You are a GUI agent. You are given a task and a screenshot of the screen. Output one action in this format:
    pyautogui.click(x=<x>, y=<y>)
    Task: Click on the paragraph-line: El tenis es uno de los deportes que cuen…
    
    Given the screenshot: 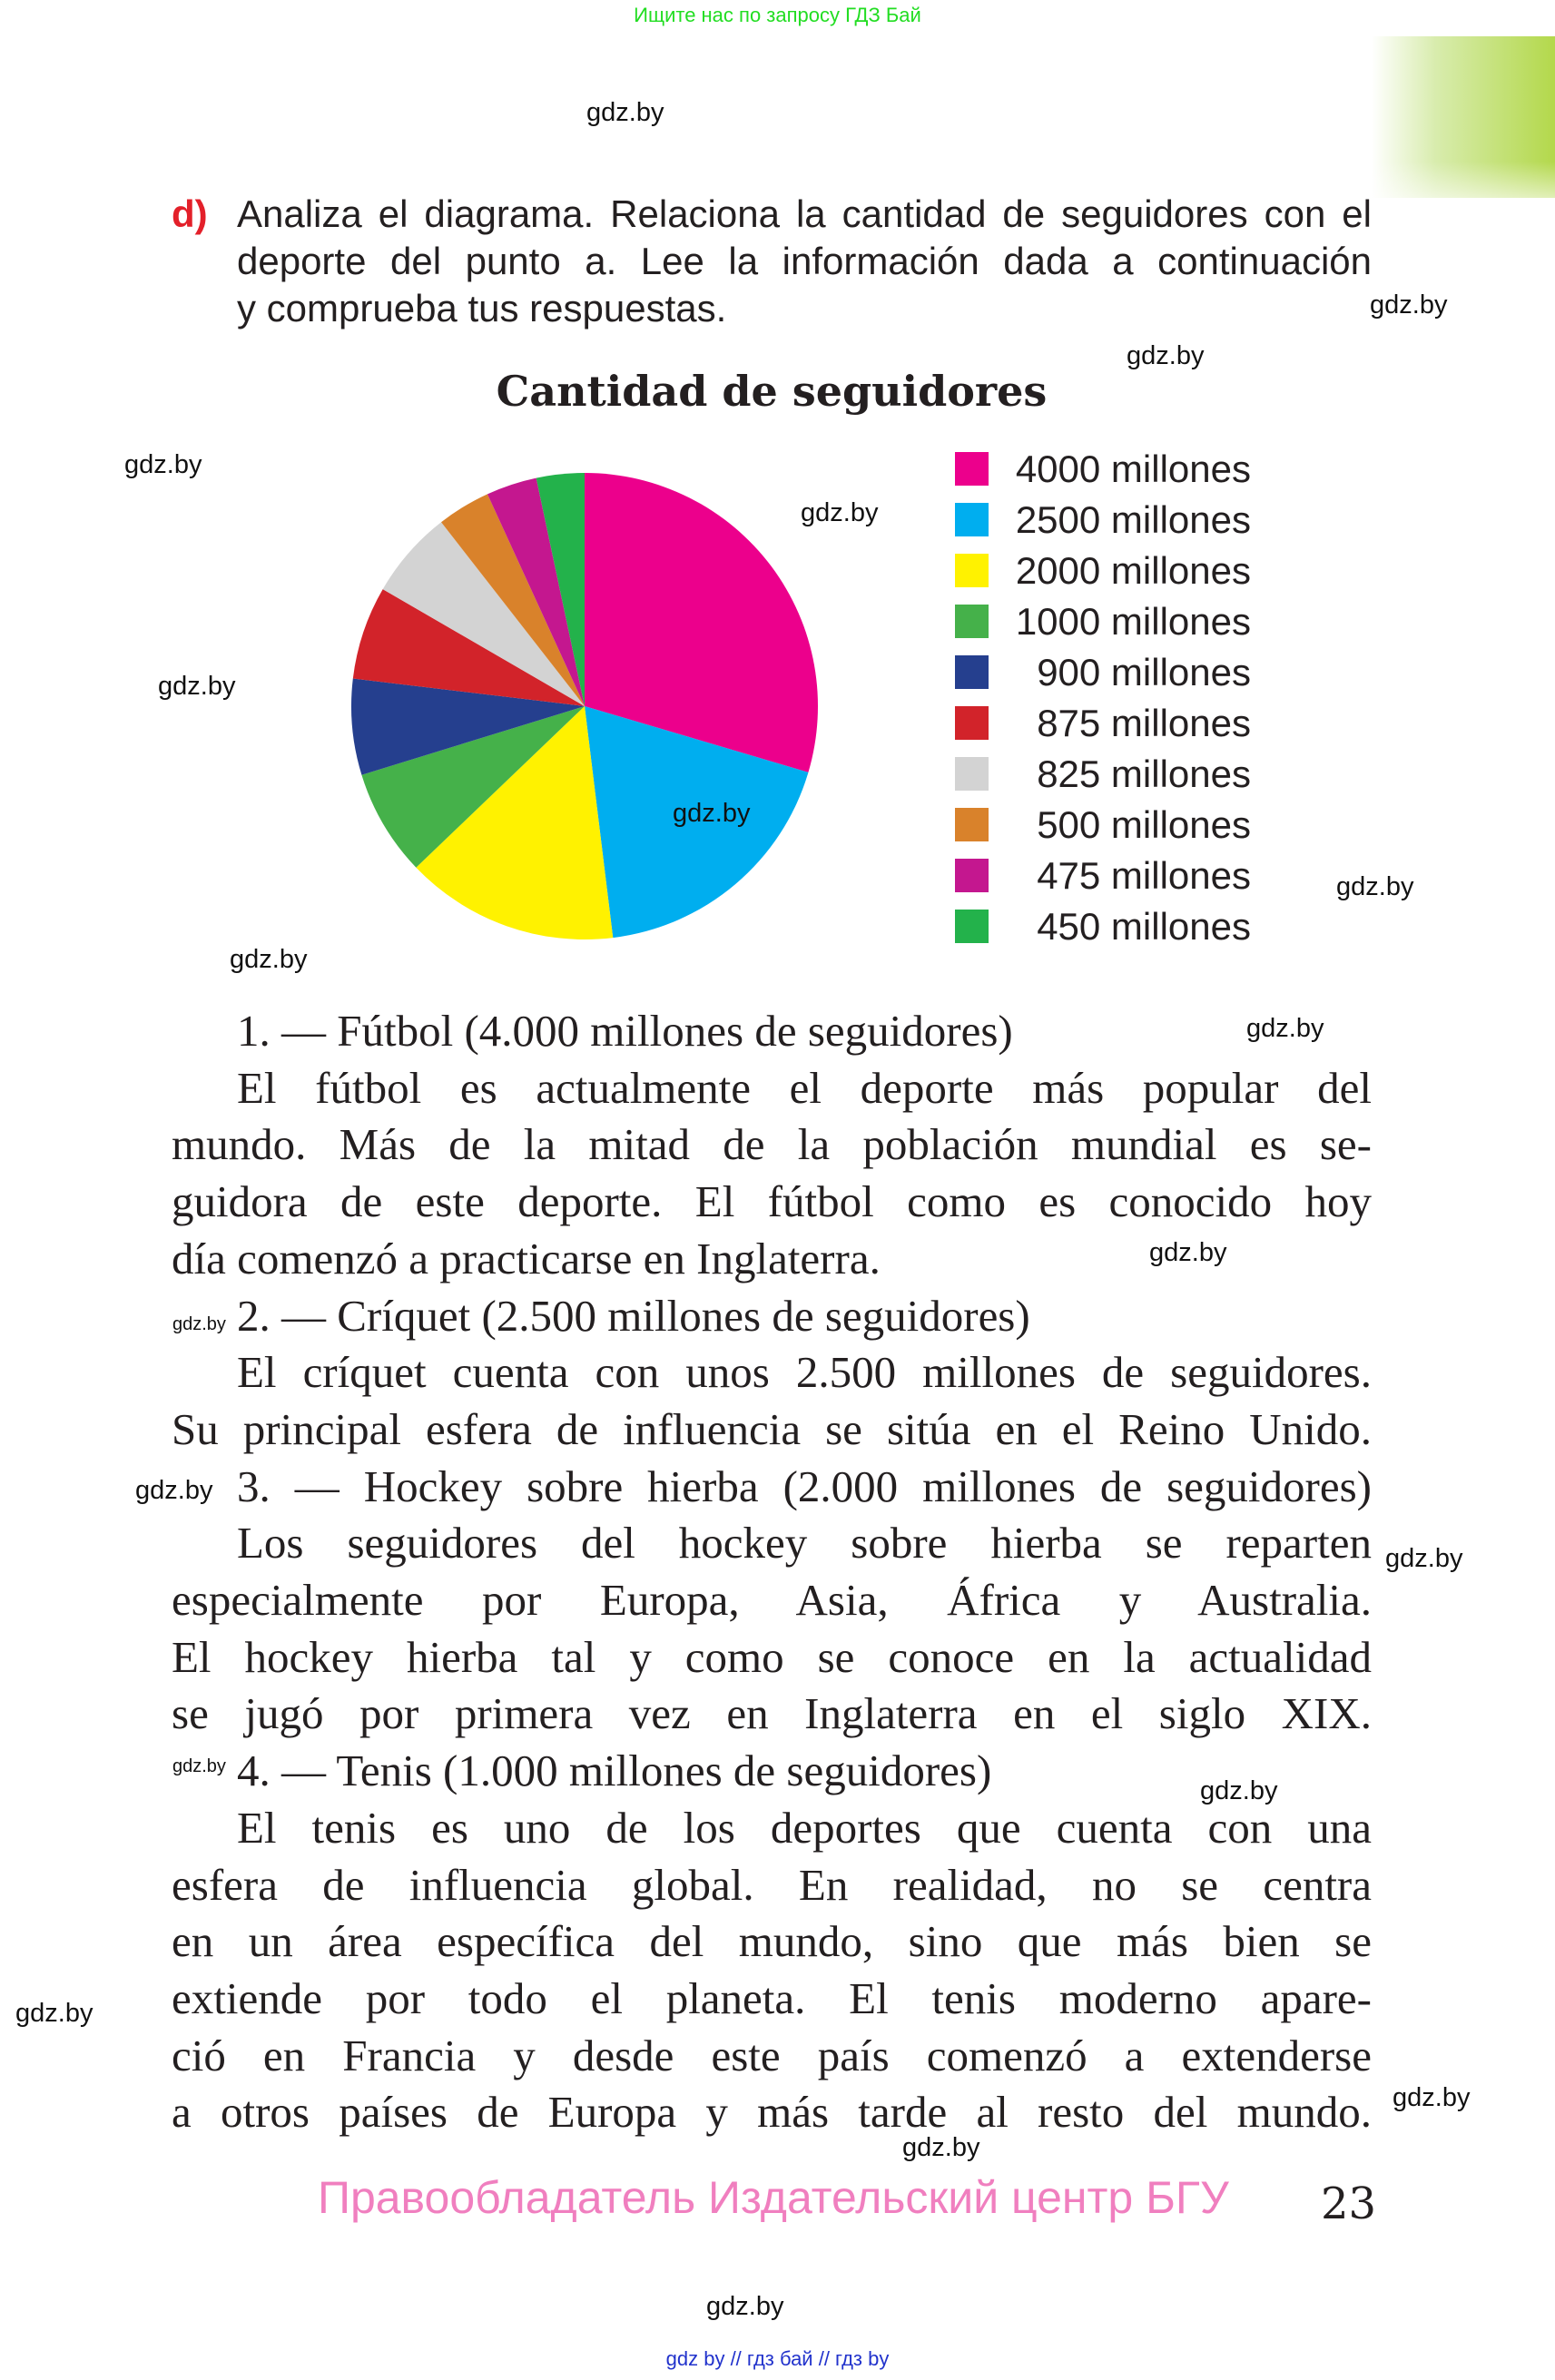 What is the action you would take?
    pyautogui.click(x=804, y=1827)
    